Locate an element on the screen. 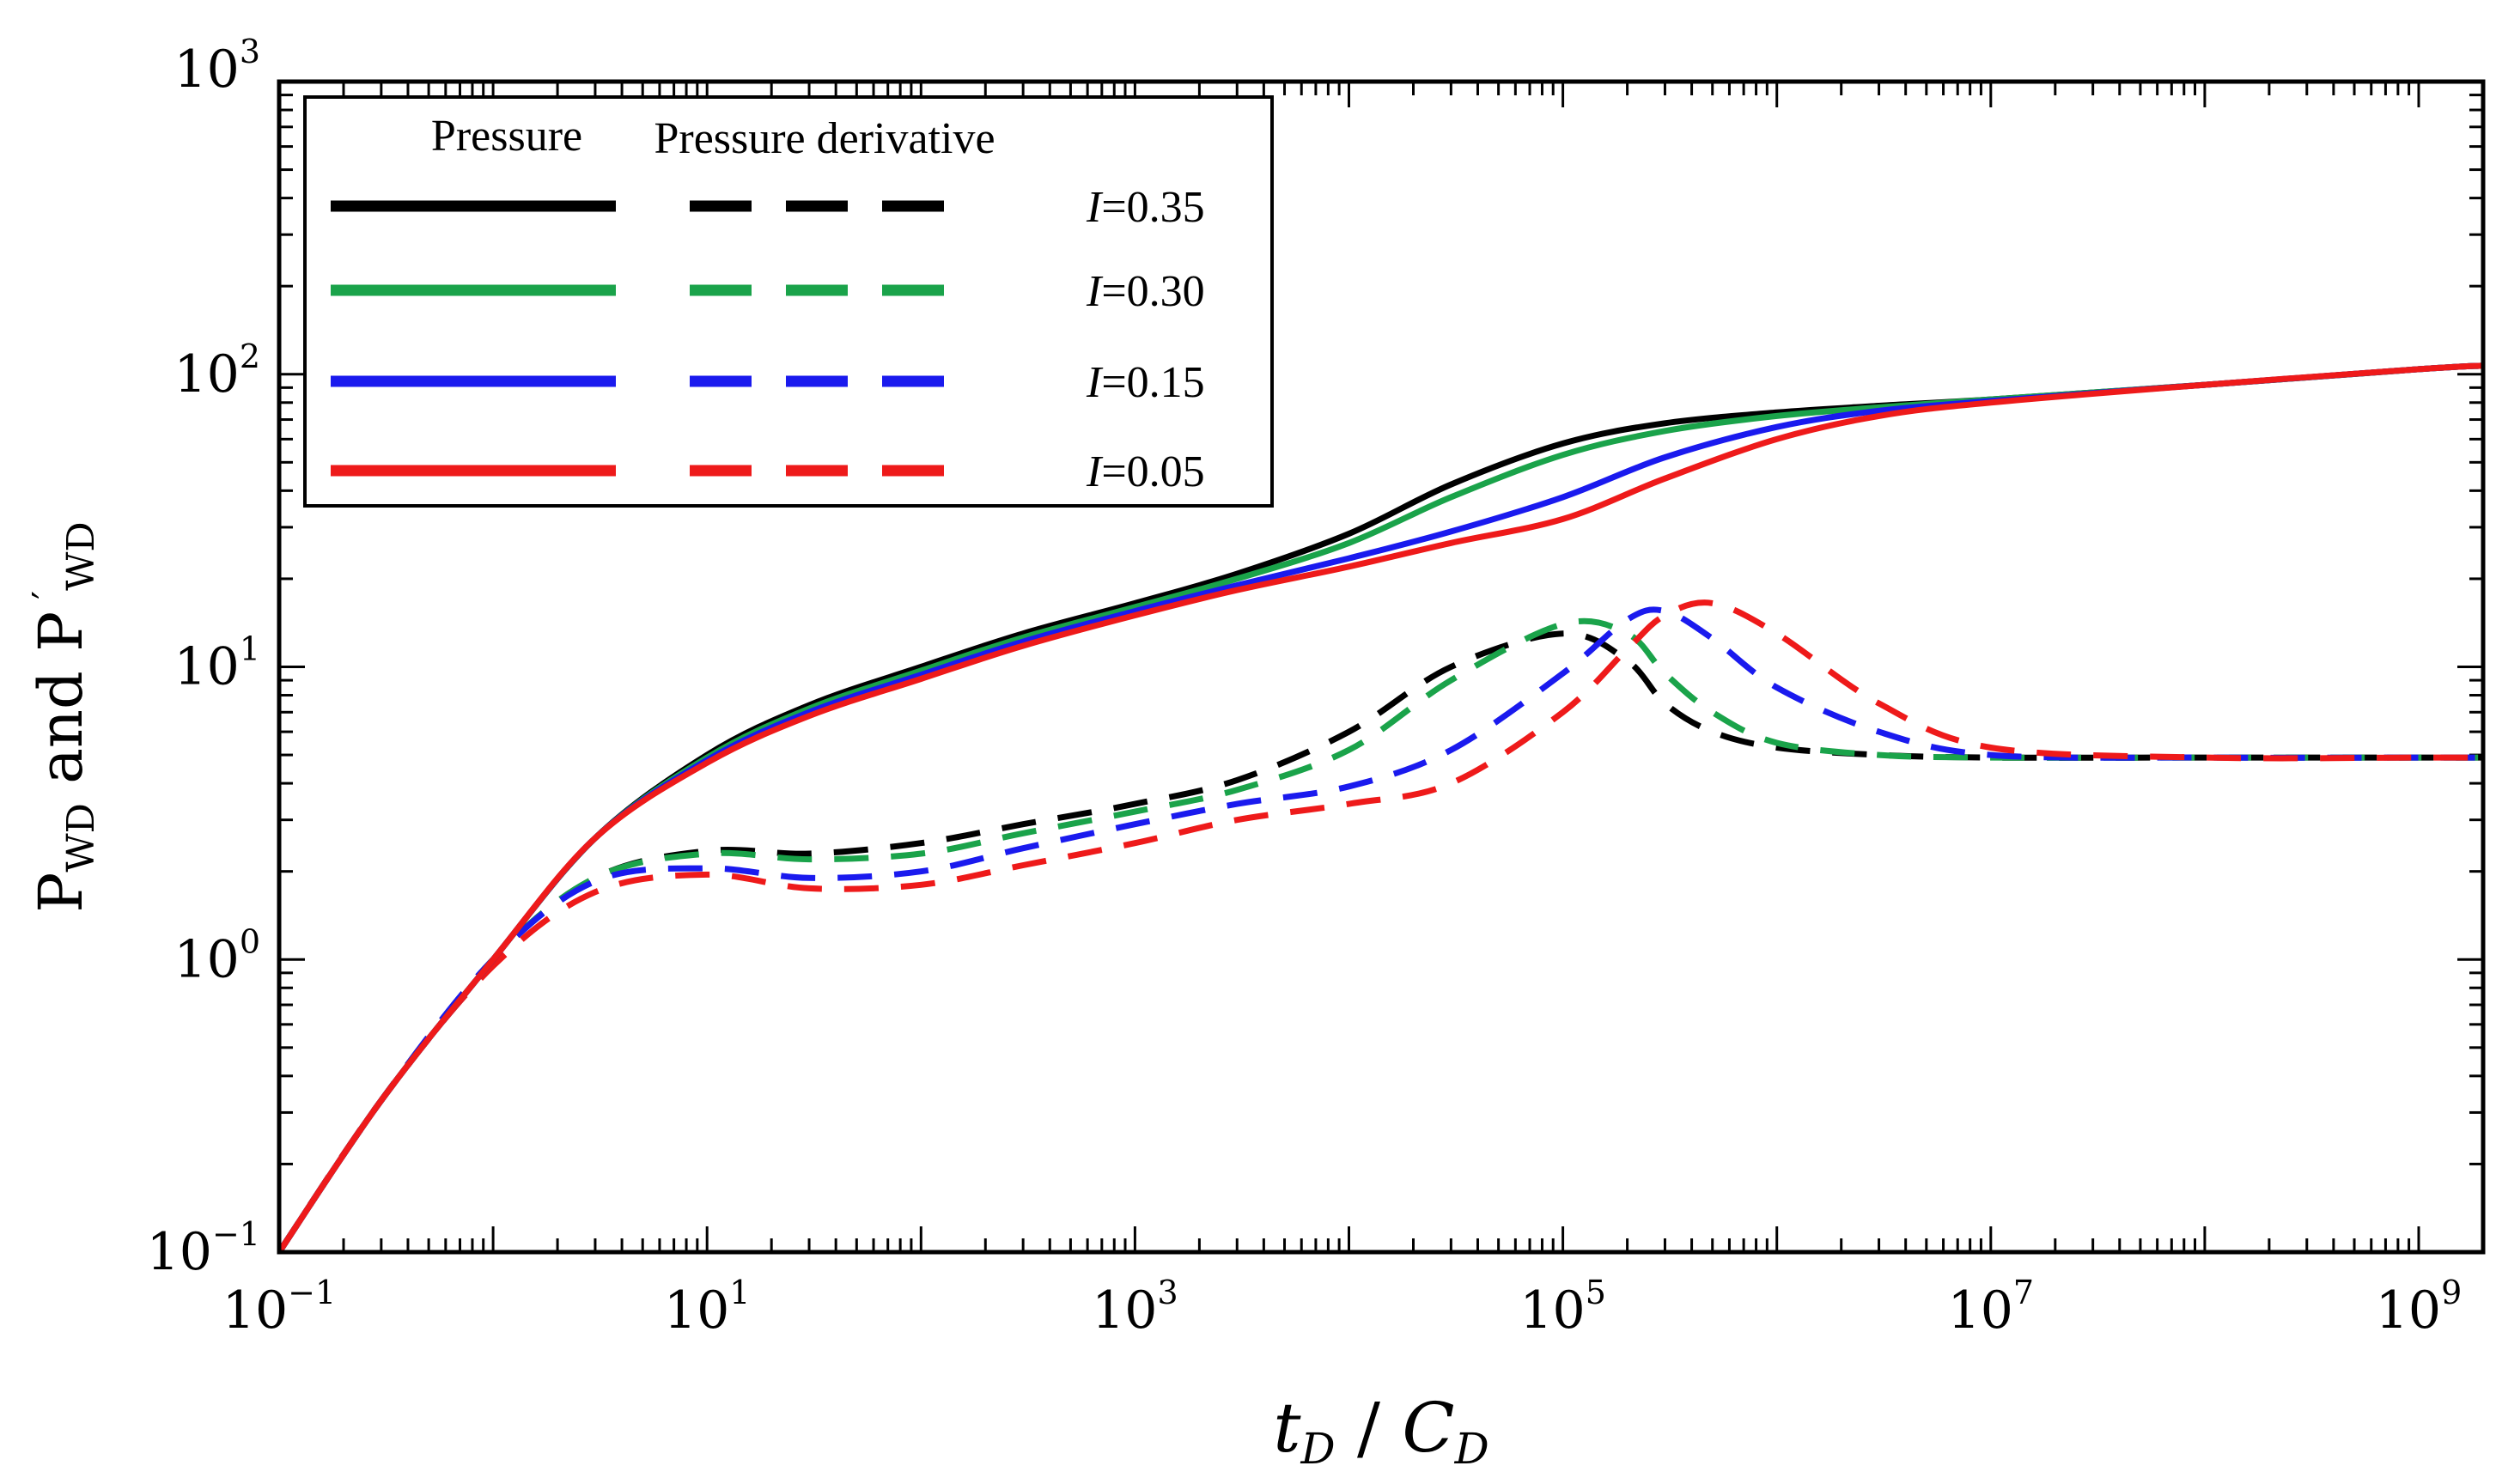 This screenshot has width=2496, height=1484. legend-label: I=0.05 is located at coordinates (1145, 471).